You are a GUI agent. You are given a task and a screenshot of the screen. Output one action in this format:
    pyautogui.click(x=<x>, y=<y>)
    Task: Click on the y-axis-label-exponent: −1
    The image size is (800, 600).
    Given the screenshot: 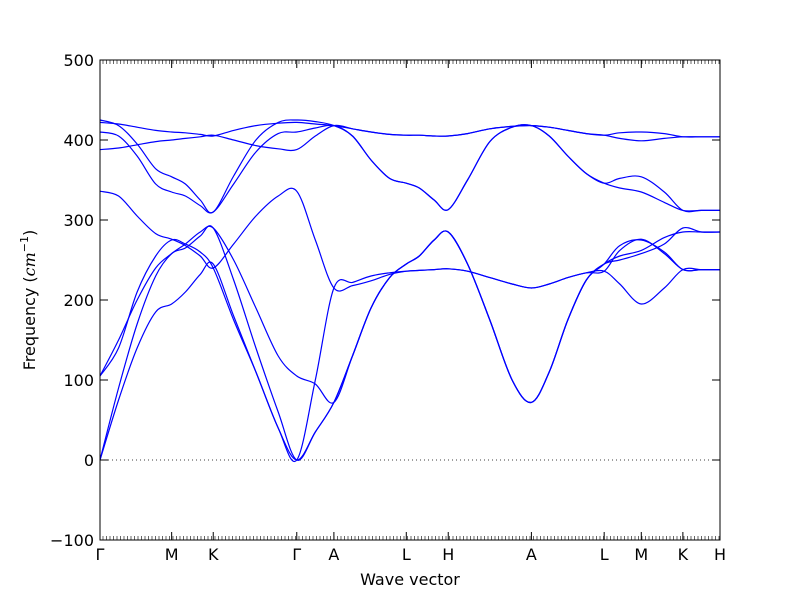 What is the action you would take?
    pyautogui.click(x=24, y=244)
    